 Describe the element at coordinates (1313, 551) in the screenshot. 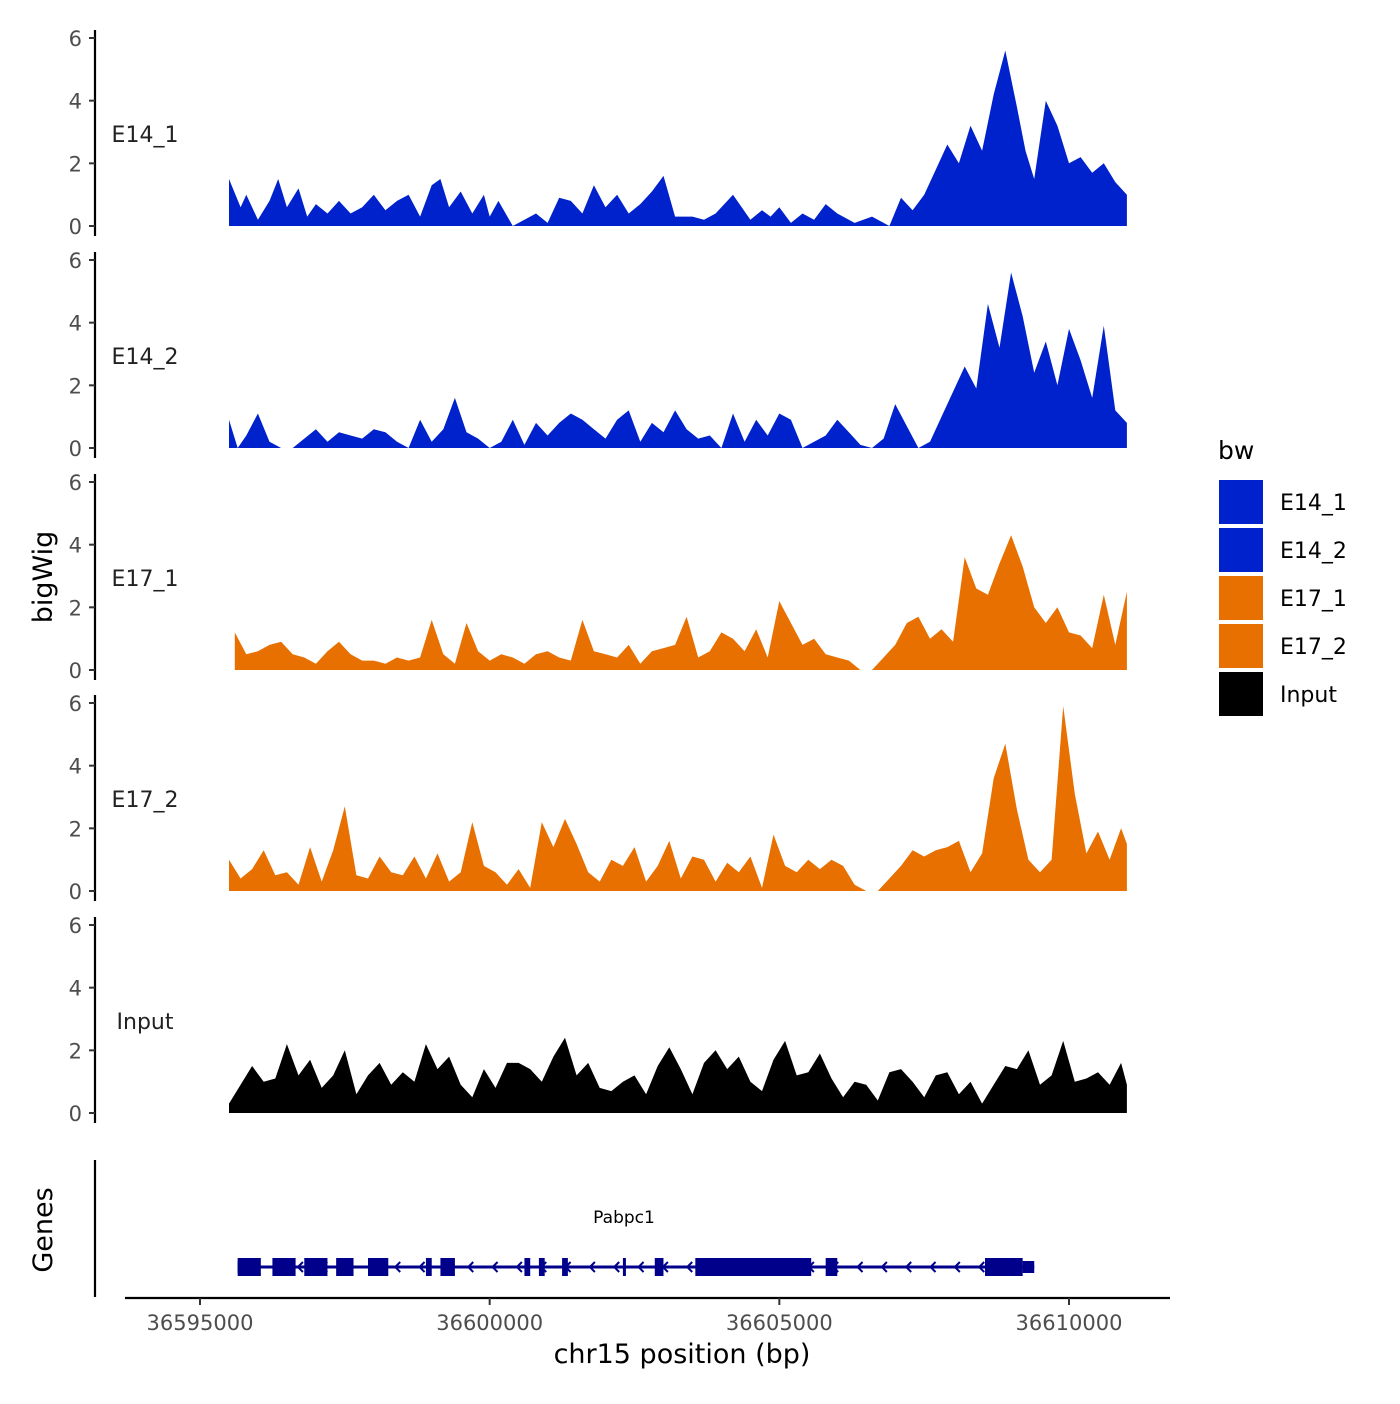

I see `legend-label-E14_2: E14_2` at that location.